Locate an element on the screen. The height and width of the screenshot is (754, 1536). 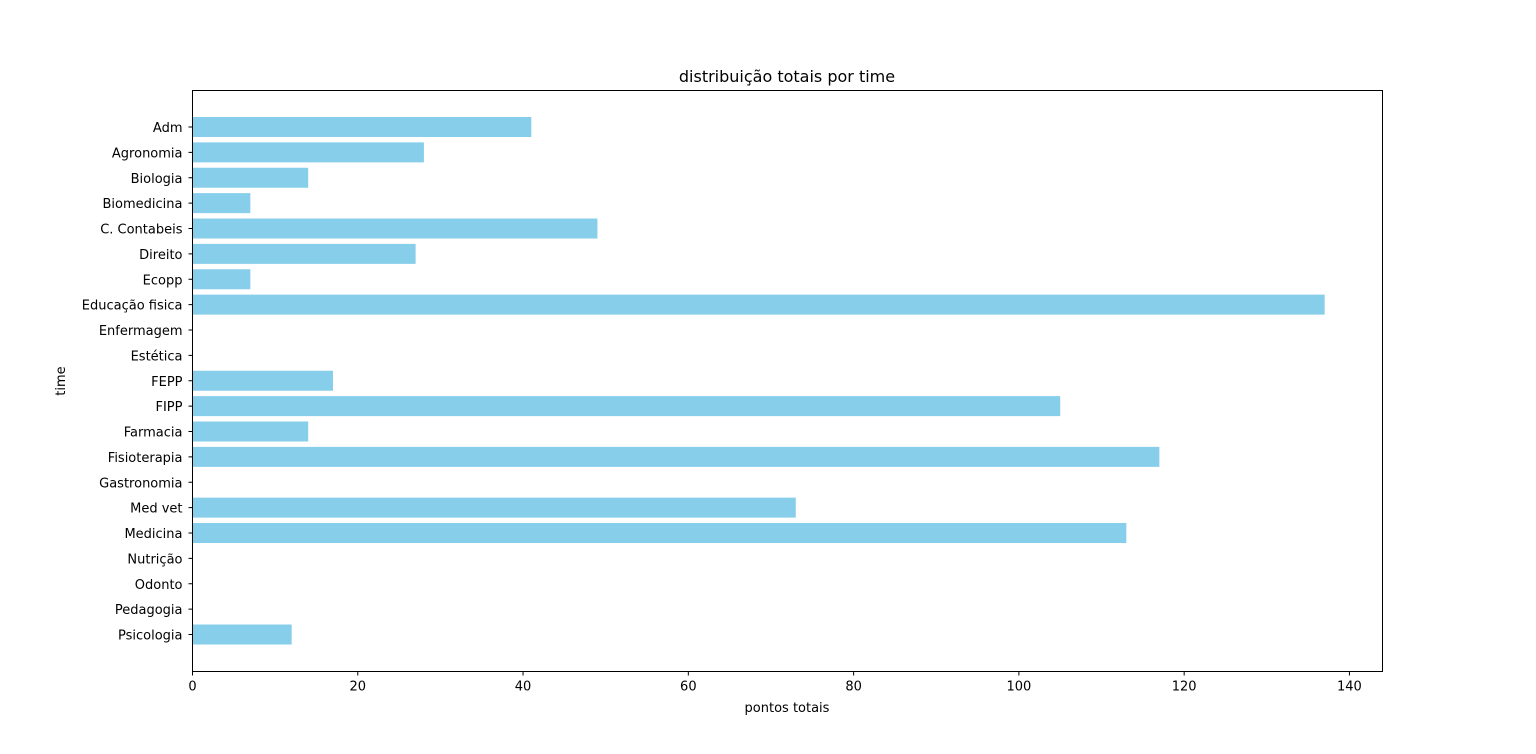
x-tick-label: 0 is located at coordinates (192, 687).